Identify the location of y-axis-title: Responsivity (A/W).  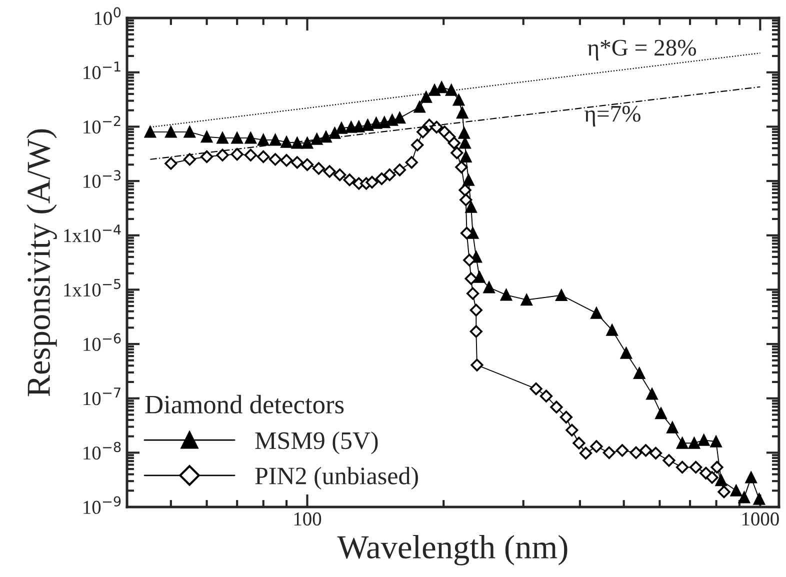
(41, 262).